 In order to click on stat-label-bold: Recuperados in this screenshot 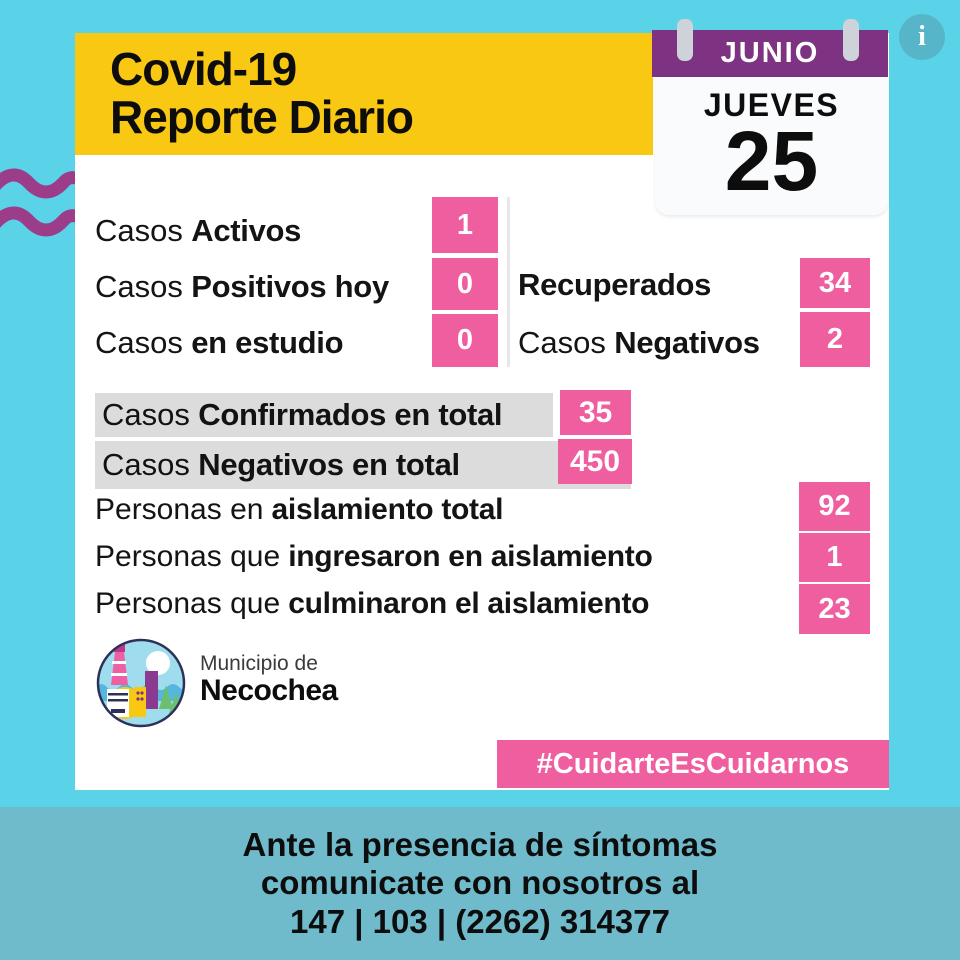, I will do `click(615, 284)`.